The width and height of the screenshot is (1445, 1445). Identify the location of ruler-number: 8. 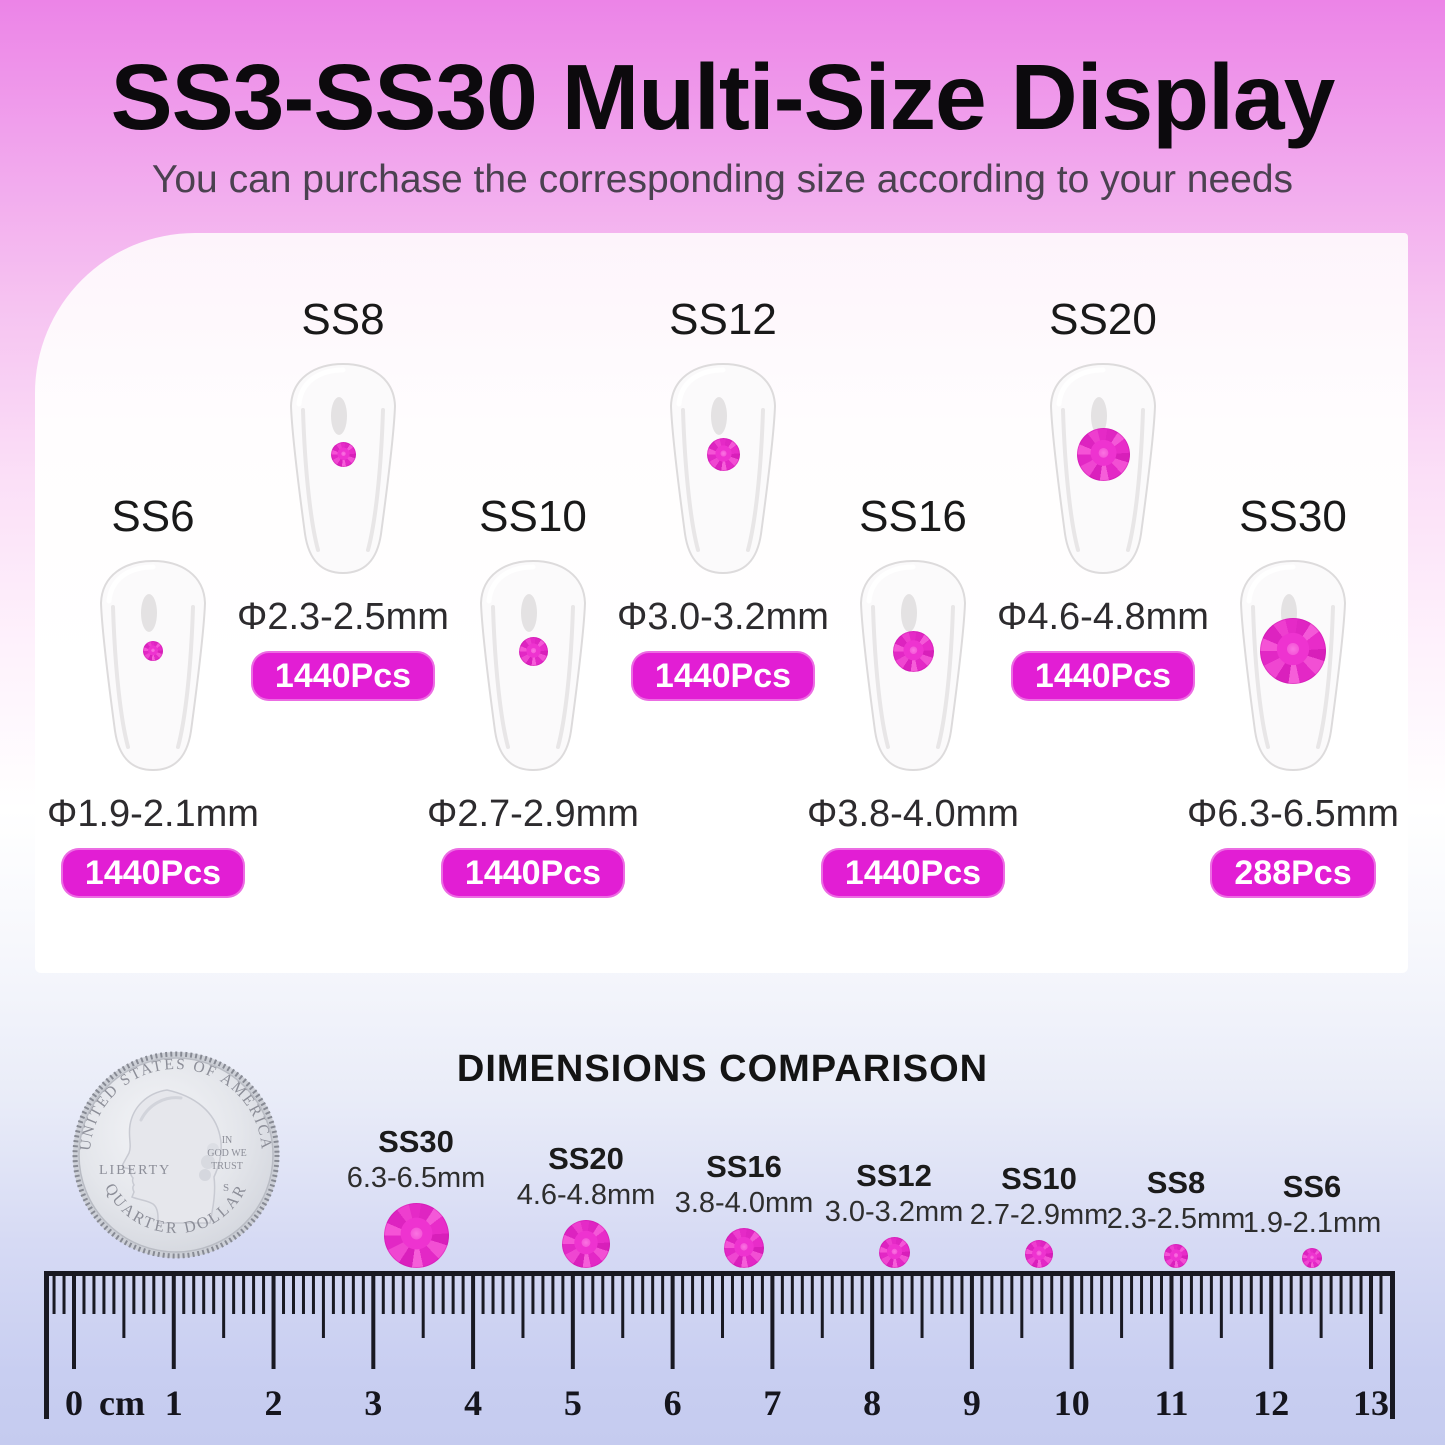
(872, 1403).